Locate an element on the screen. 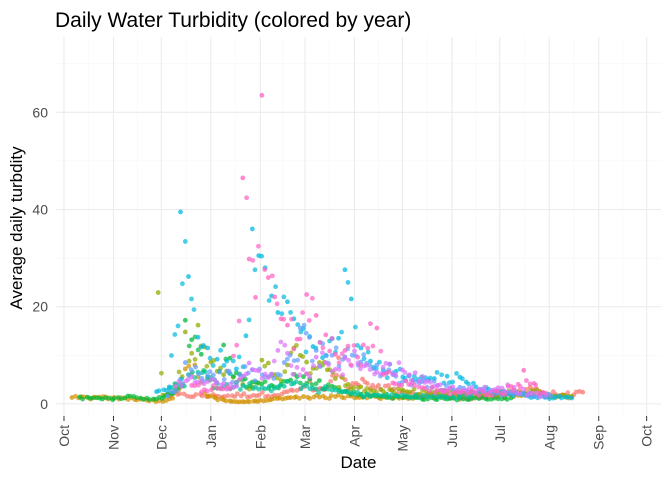  y-tick-label: 40 is located at coordinates (40, 209).